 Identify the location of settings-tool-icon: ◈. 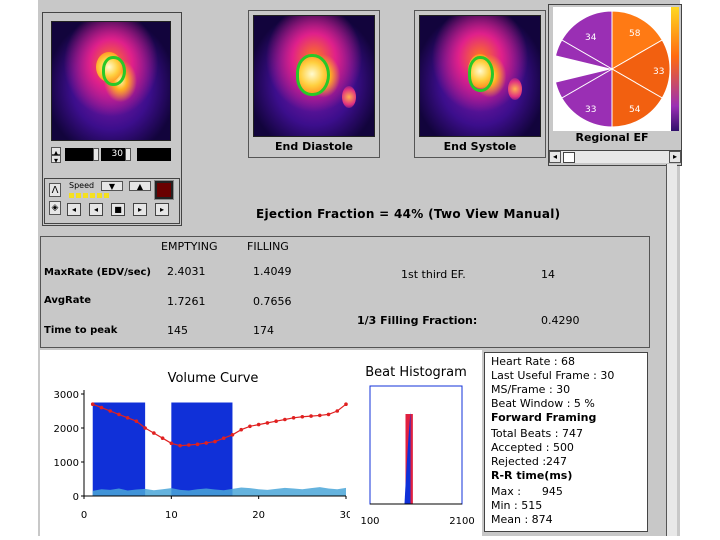
(55, 208).